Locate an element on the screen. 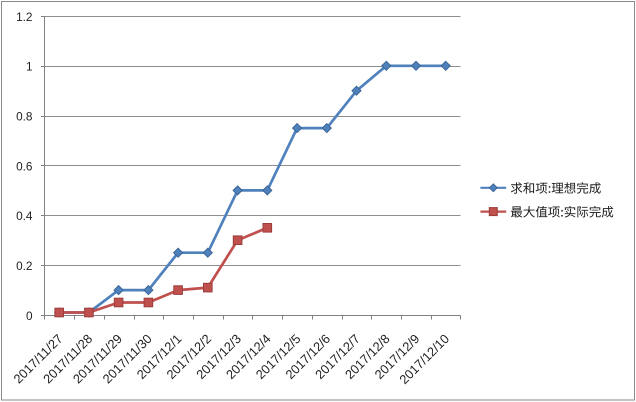 The height and width of the screenshot is (402, 636). svg-text: 0.4 is located at coordinates (24, 216).